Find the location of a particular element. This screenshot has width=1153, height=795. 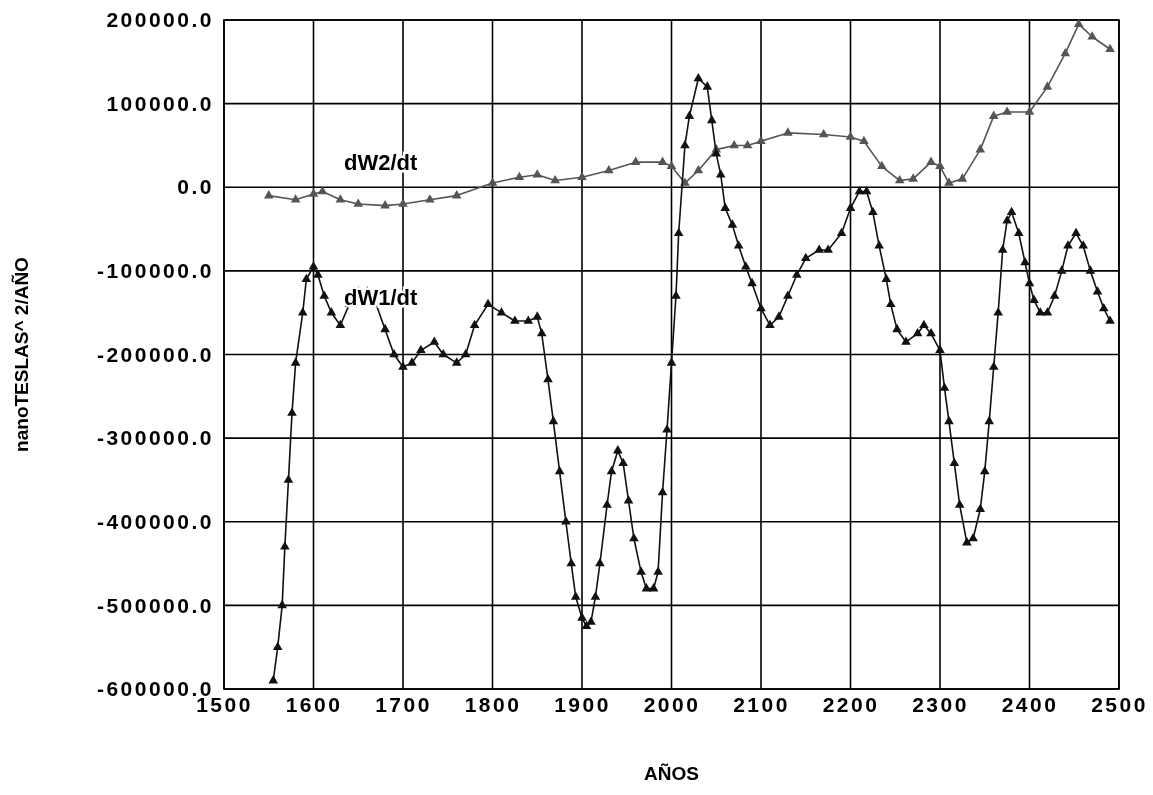

y-tick-label: -200000.0 is located at coordinates (155, 354).